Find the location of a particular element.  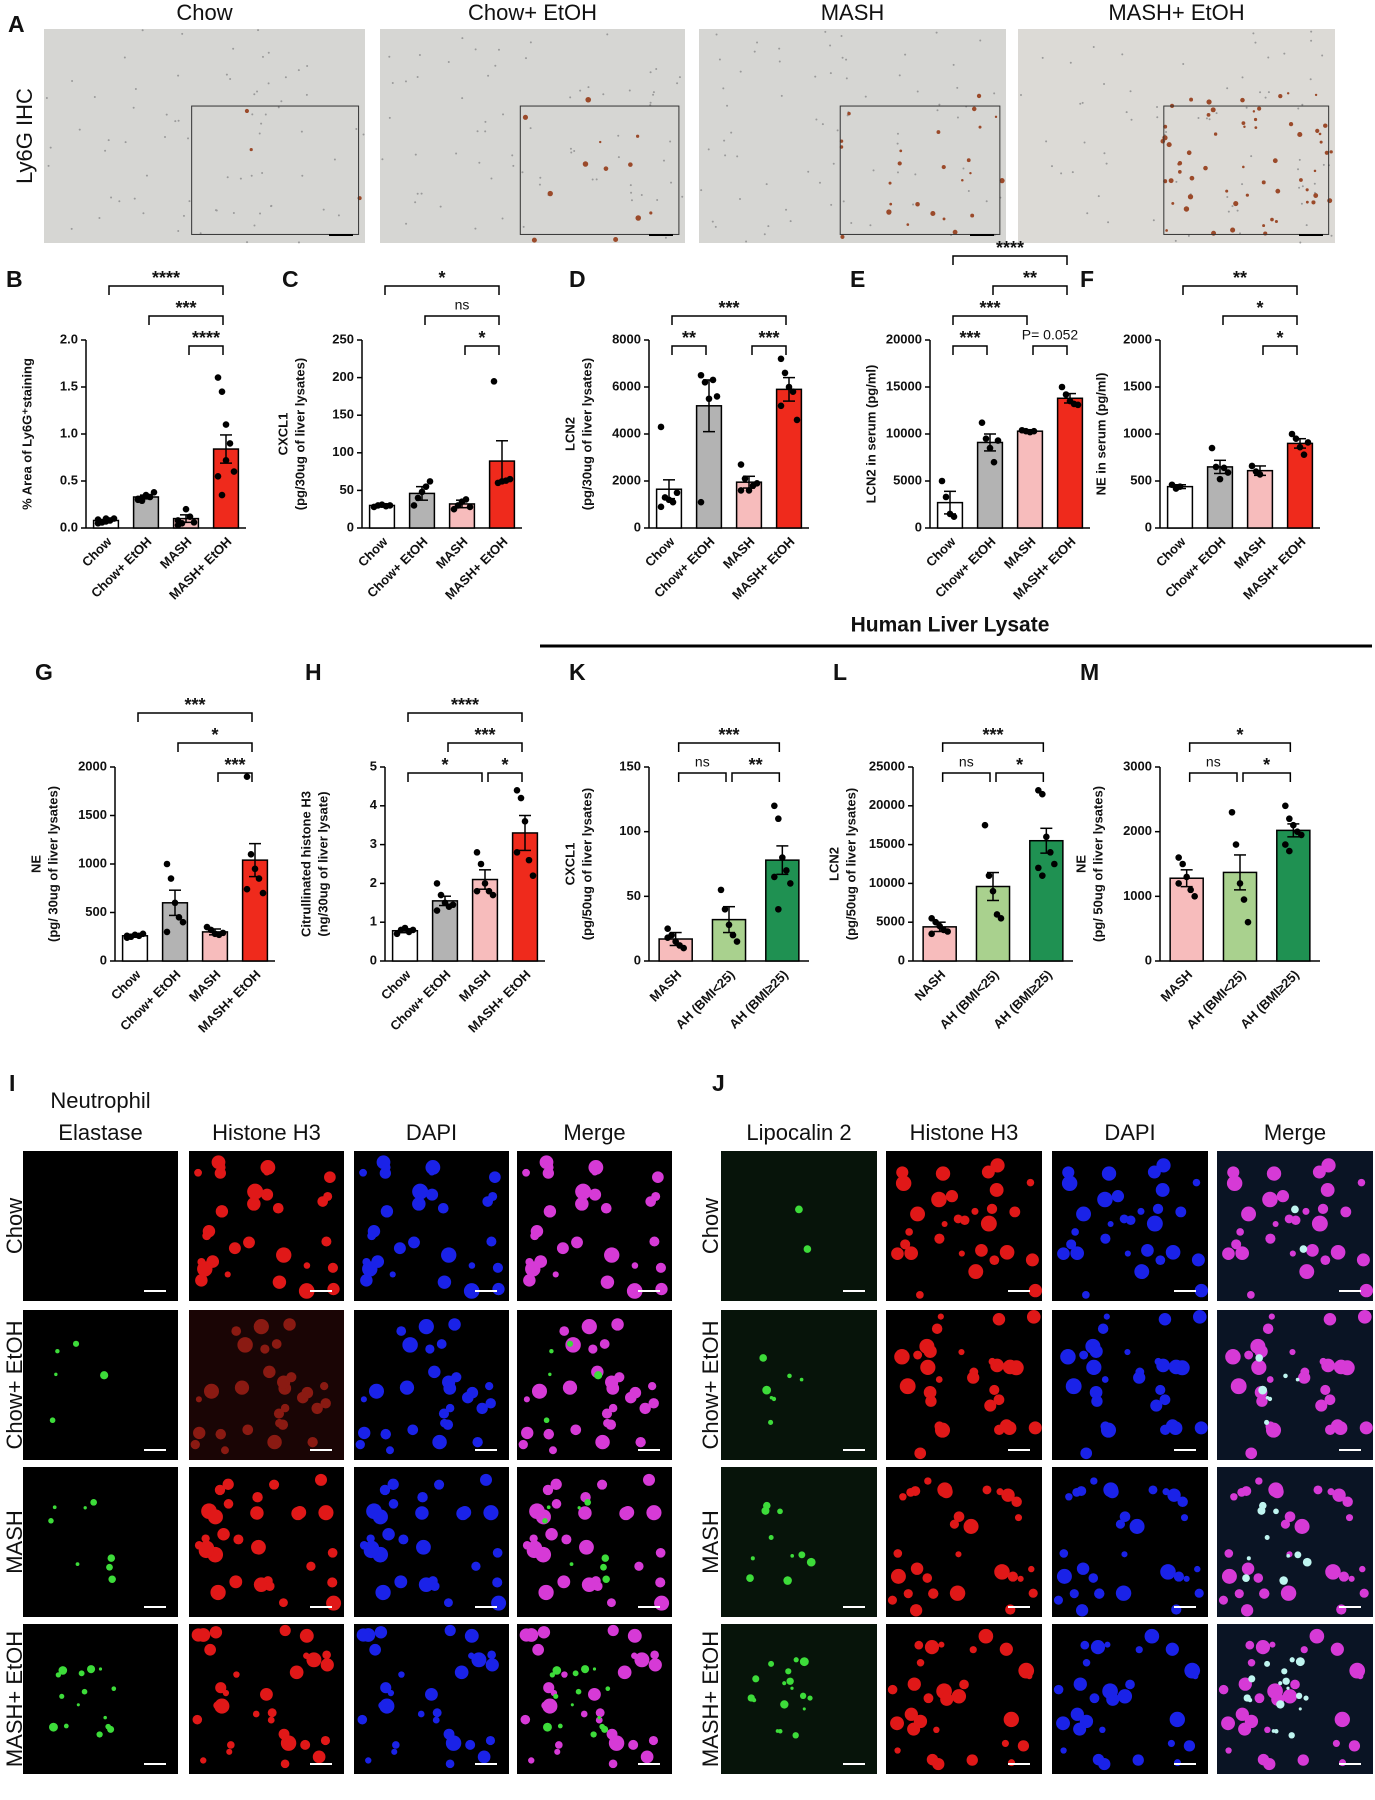

y-tick-label: 20000 is located at coordinates (904, 338).